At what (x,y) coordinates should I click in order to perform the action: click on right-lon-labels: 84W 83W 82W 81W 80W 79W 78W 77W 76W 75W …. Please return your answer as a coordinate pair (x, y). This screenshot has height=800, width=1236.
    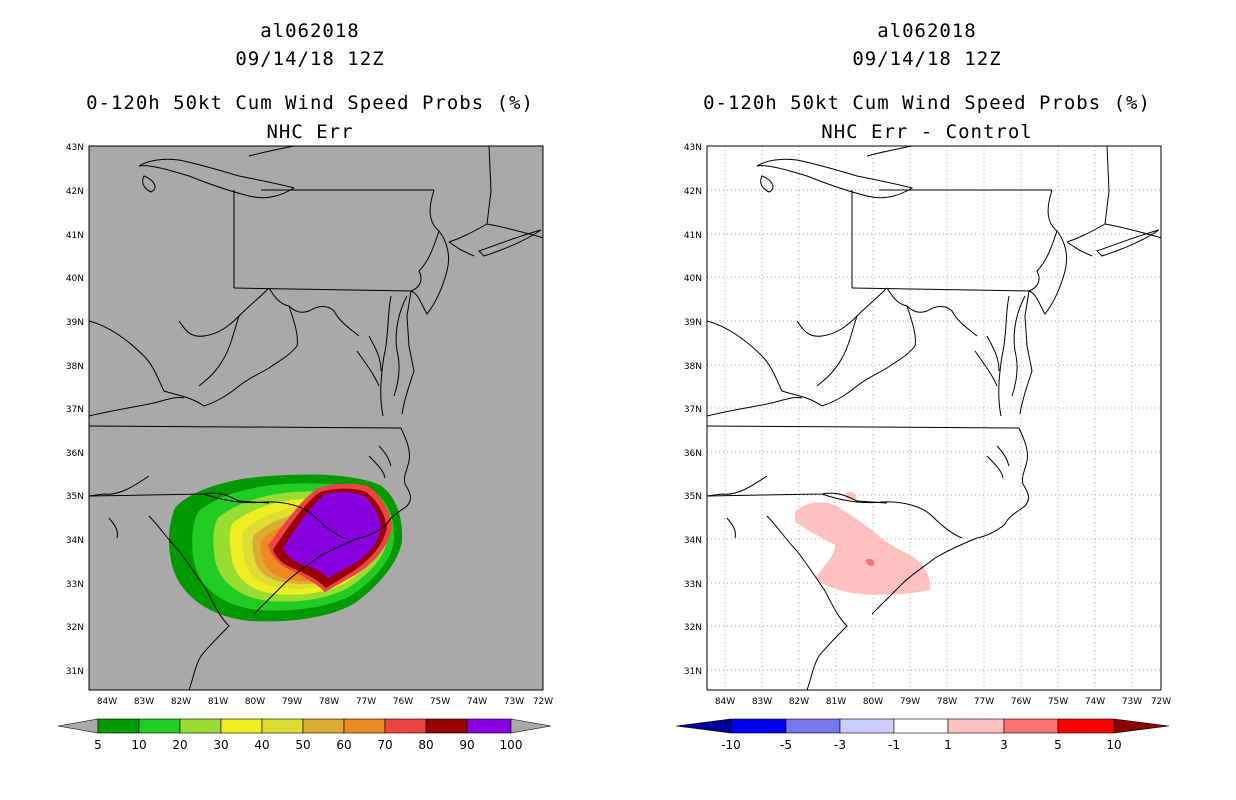
    Looking at the image, I should click on (943, 702).